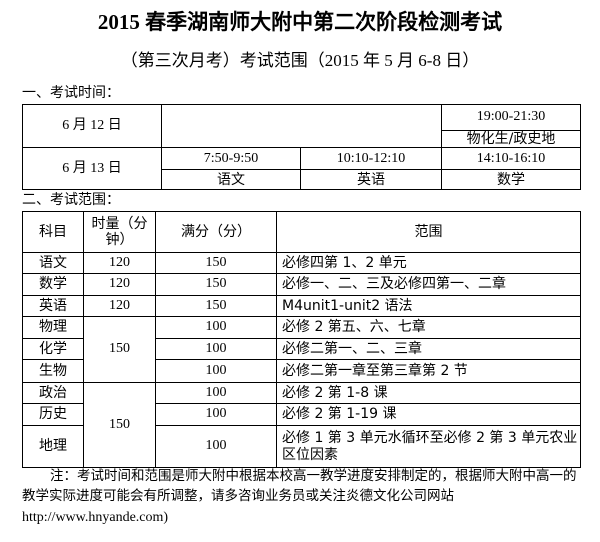 The height and width of the screenshot is (542, 600). What do you see at coordinates (92, 169) in the screenshot?
I see `date-day2: 6 月 13 日` at bounding box center [92, 169].